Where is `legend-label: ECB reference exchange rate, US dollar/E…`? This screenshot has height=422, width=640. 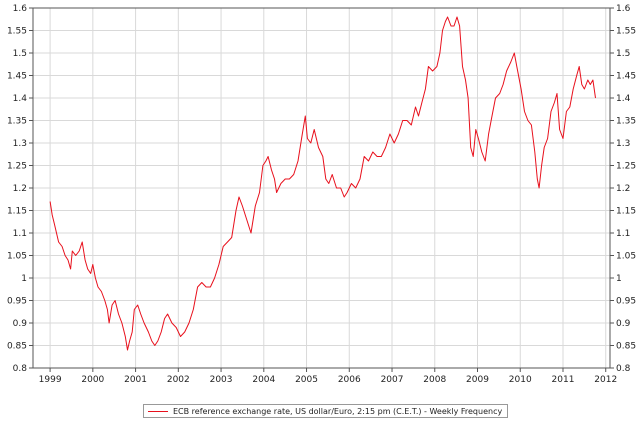 legend-label: ECB reference exchange rate, US dollar/E… is located at coordinates (338, 411).